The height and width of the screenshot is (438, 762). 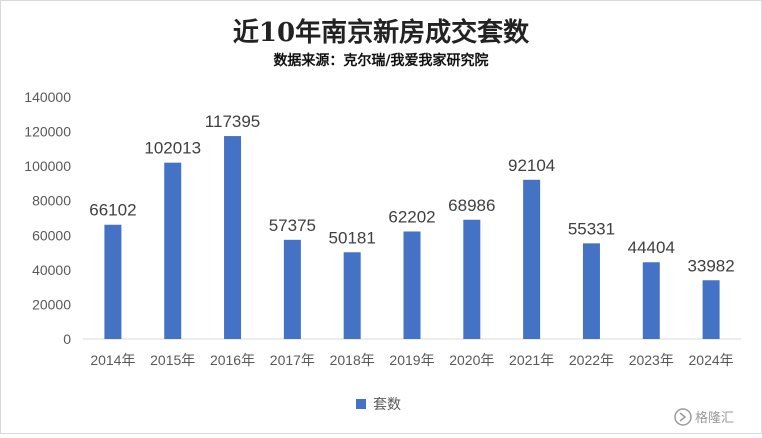 What do you see at coordinates (47, 132) in the screenshot?
I see `y-tick-label: 120000` at bounding box center [47, 132].